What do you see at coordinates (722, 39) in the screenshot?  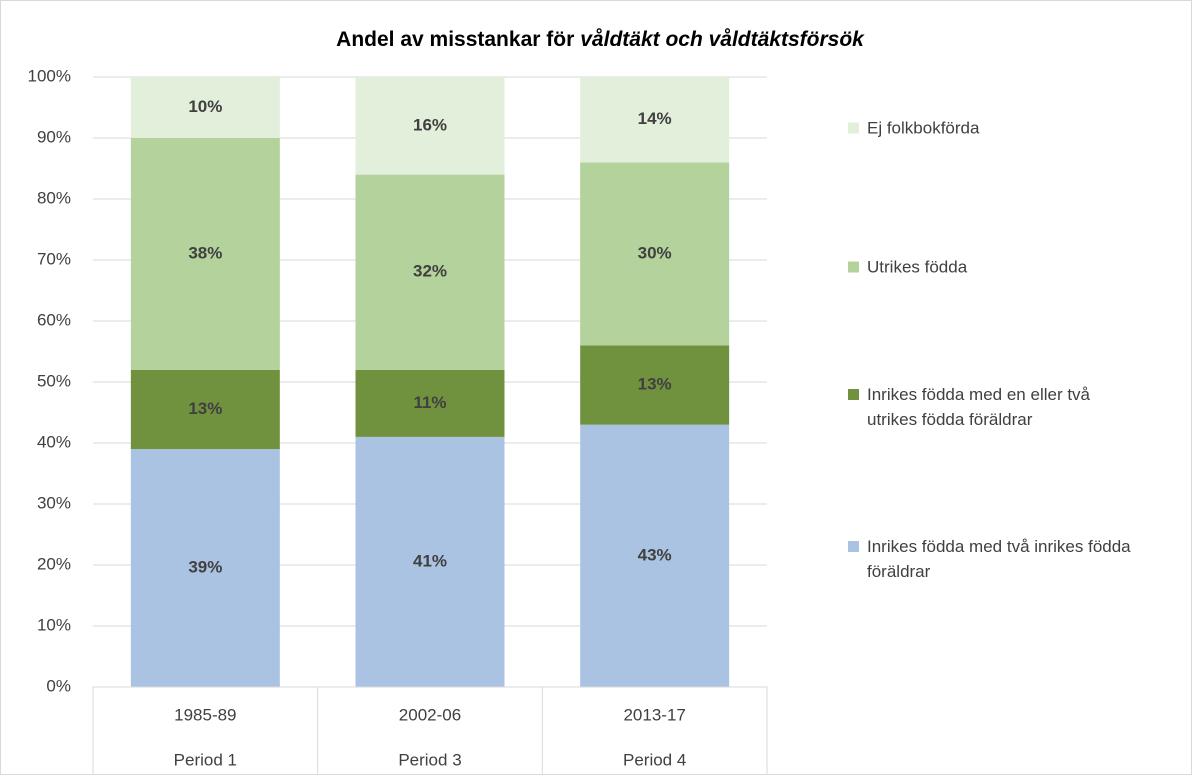 I see `title-part: våldtäkt och våldtäktsförsök` at bounding box center [722, 39].